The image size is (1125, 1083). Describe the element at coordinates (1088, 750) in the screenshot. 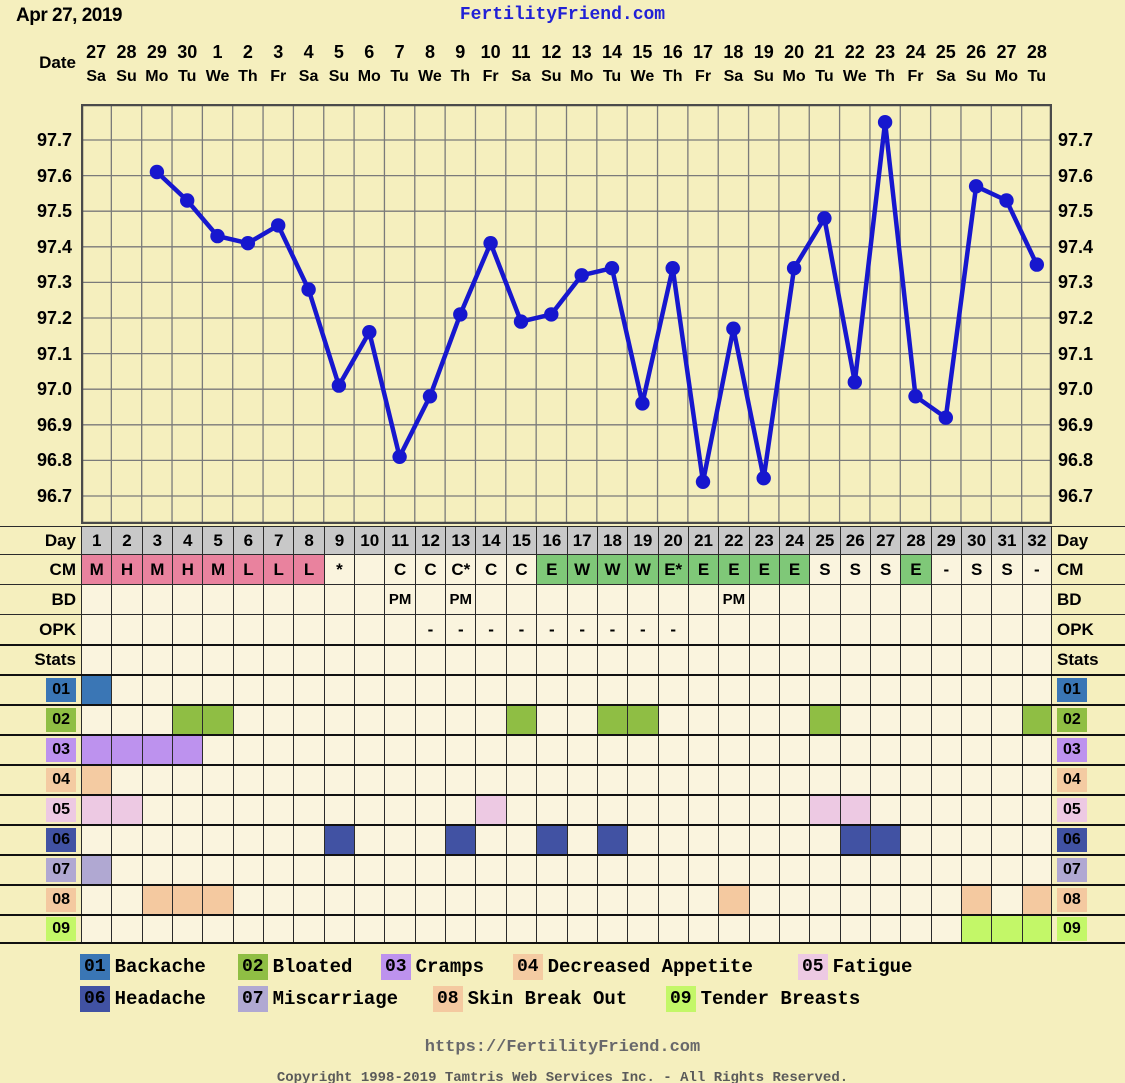

I see `stat-row-03-label-right: 03` at that location.